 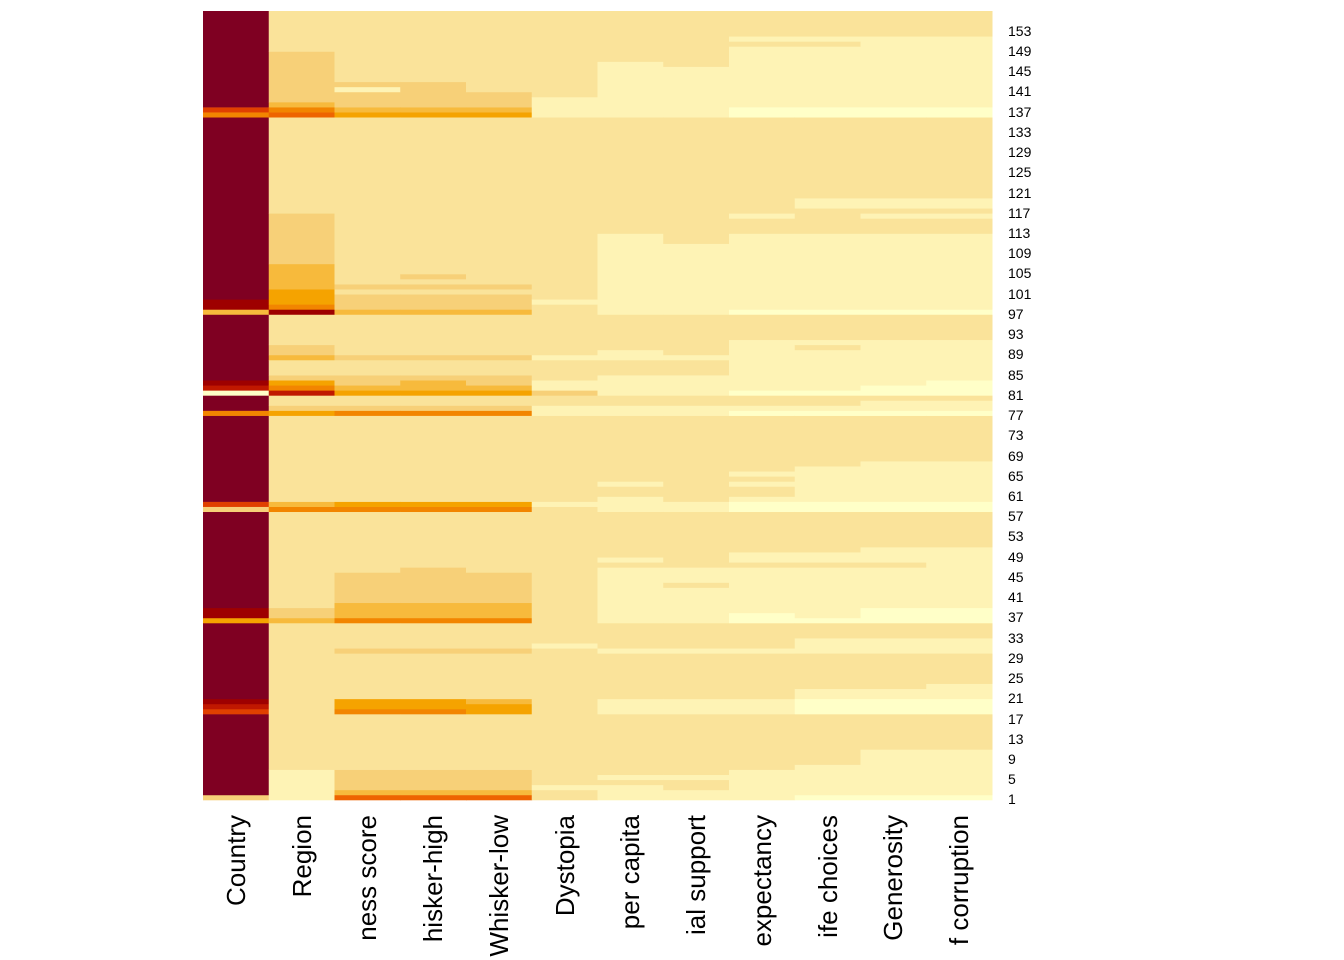 What do you see at coordinates (564, 866) in the screenshot?
I see `column-label: Dystopia` at bounding box center [564, 866].